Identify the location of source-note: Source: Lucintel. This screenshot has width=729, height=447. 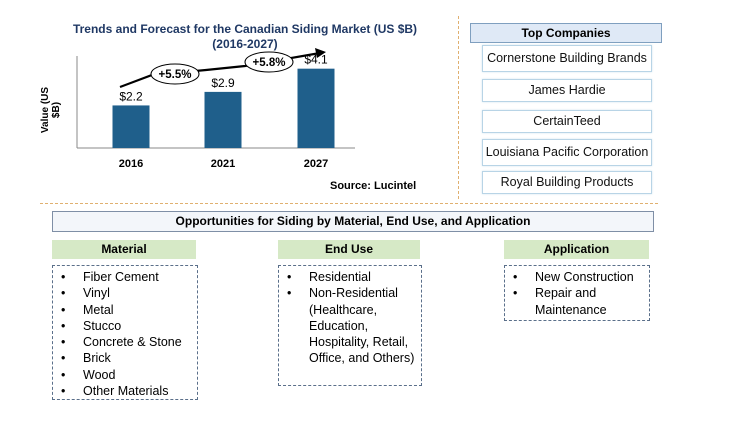
(373, 186).